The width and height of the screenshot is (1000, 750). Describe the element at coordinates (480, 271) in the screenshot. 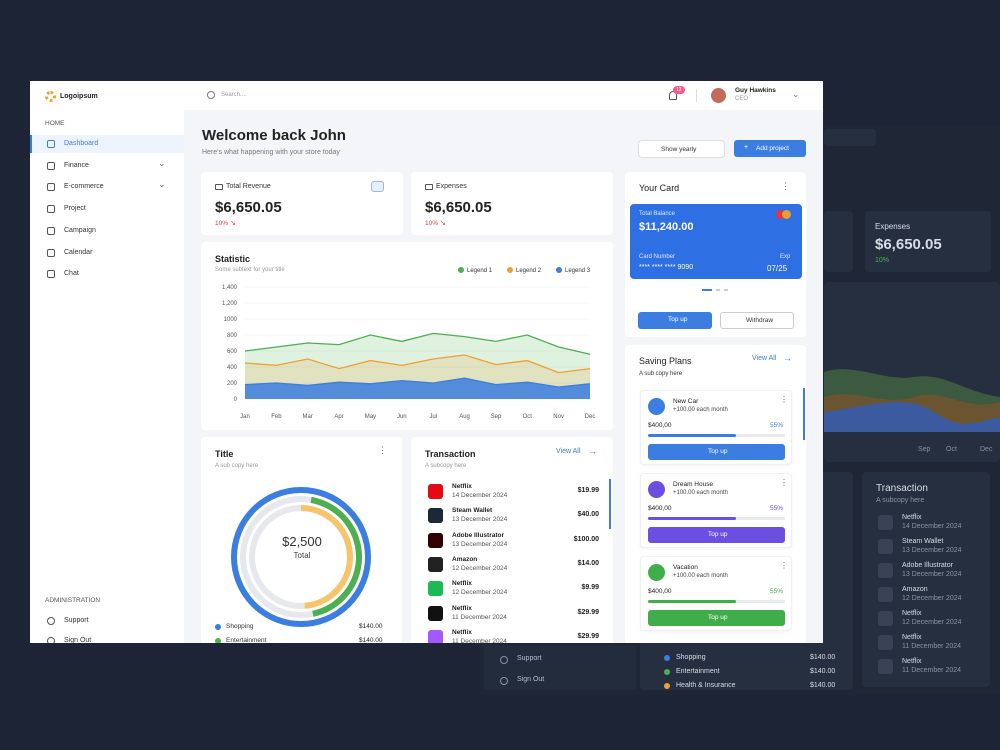

I see `legend-label: Legend 1` at that location.